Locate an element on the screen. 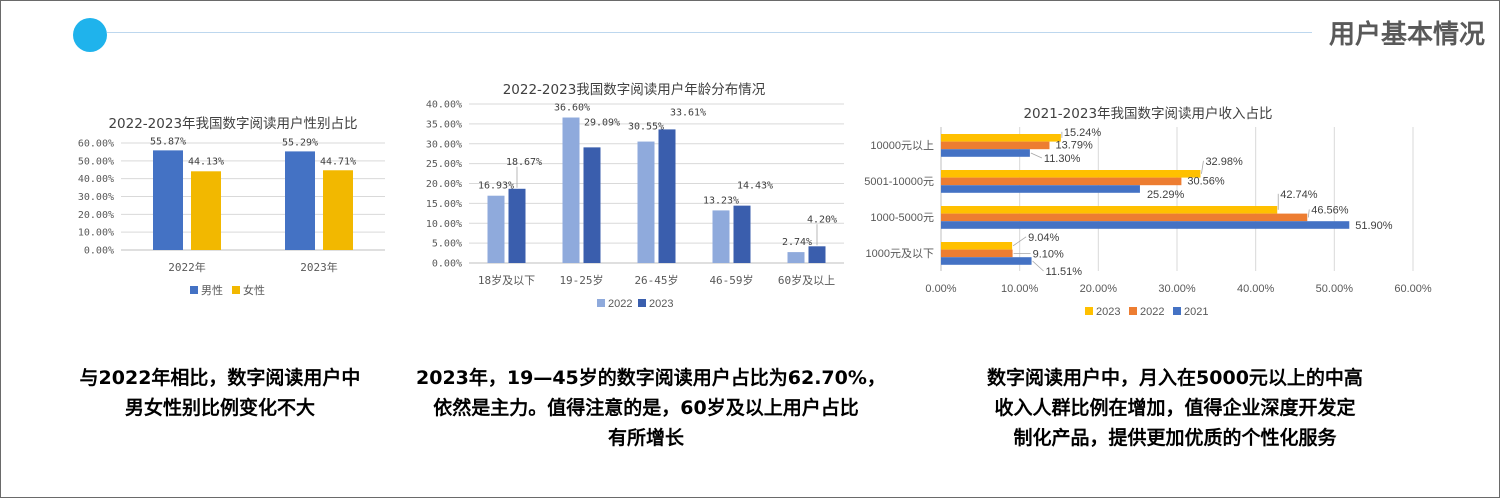  y-tick-label: 5.00% is located at coordinates (447, 244).